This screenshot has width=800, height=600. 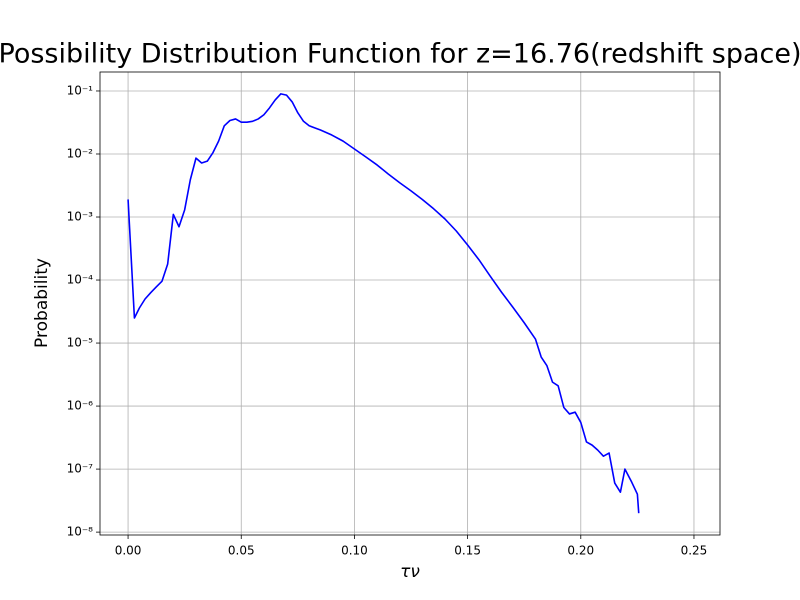 I want to click on x-tick-label: 0.15, so click(x=467, y=551).